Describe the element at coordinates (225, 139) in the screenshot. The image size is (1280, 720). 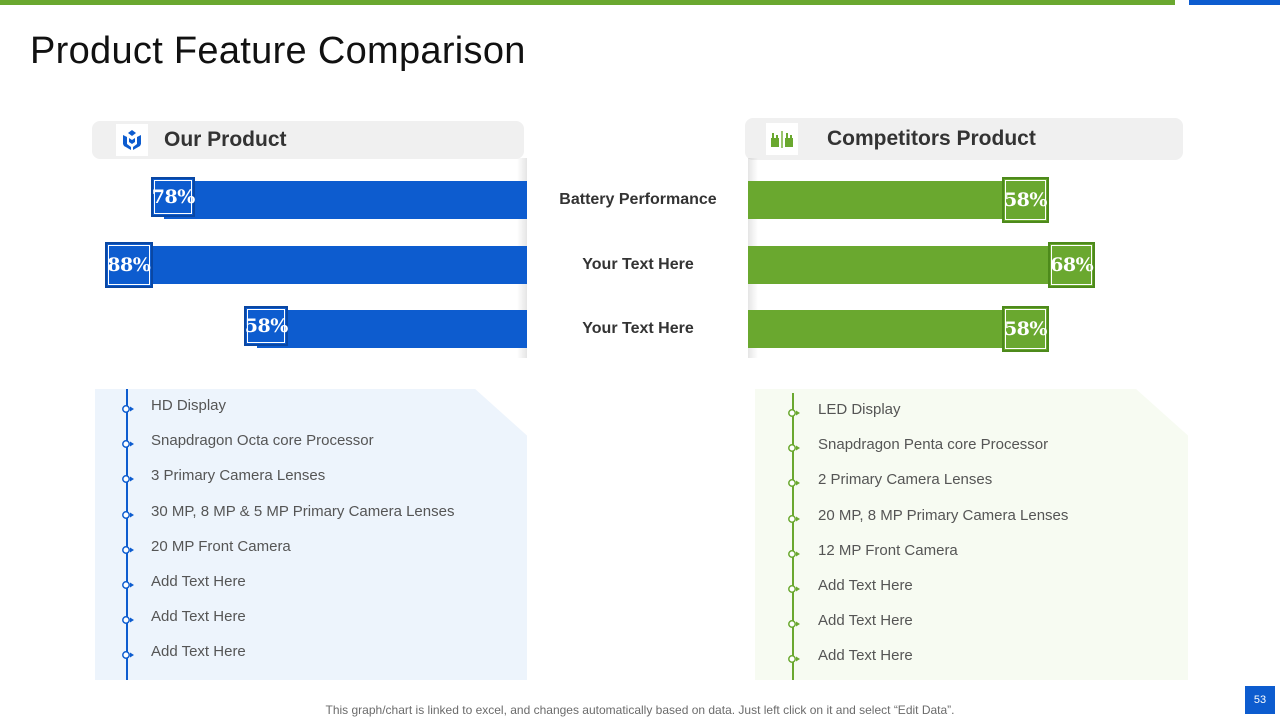
I see `our-product-label: Our Product` at that location.